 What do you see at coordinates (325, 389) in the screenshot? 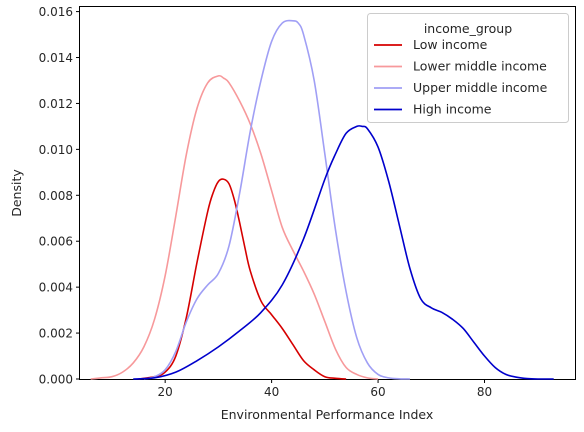
I see `x-axis: 20 40 60 80` at bounding box center [325, 389].